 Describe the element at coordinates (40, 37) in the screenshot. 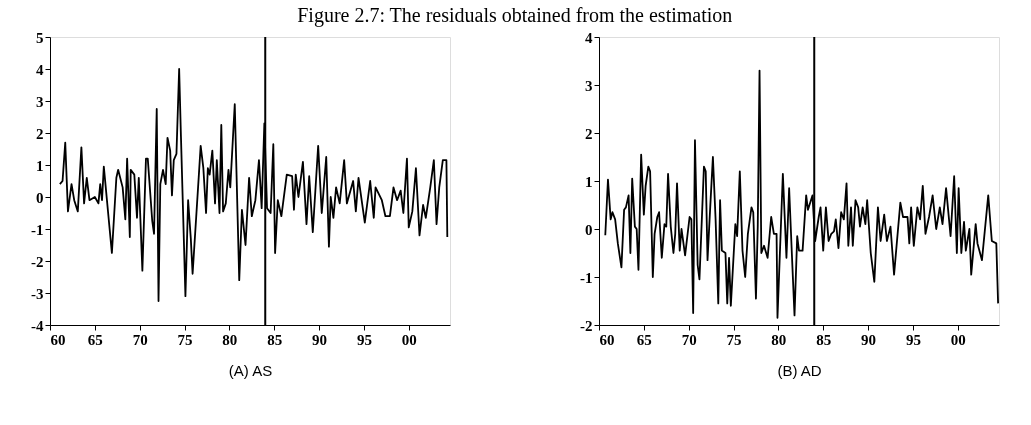

I see `y-tick-label: 5` at that location.